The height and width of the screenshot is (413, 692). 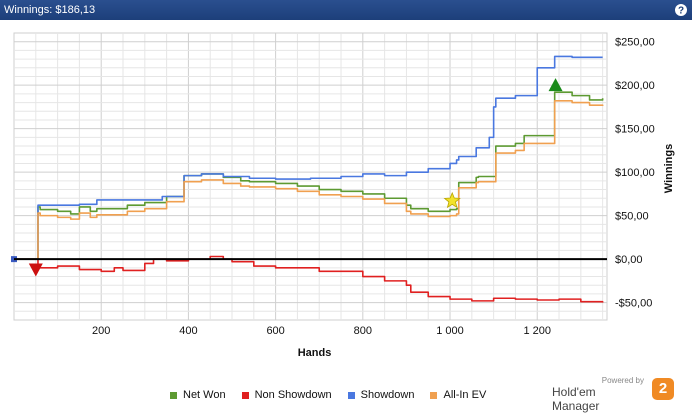 I want to click on powered-by-text: Powered by, so click(x=622, y=380).